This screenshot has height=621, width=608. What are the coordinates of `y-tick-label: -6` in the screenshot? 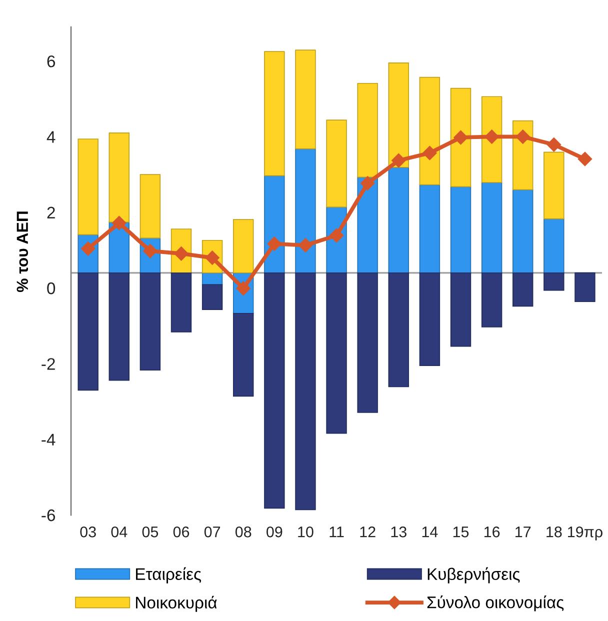 It's located at (49, 515).